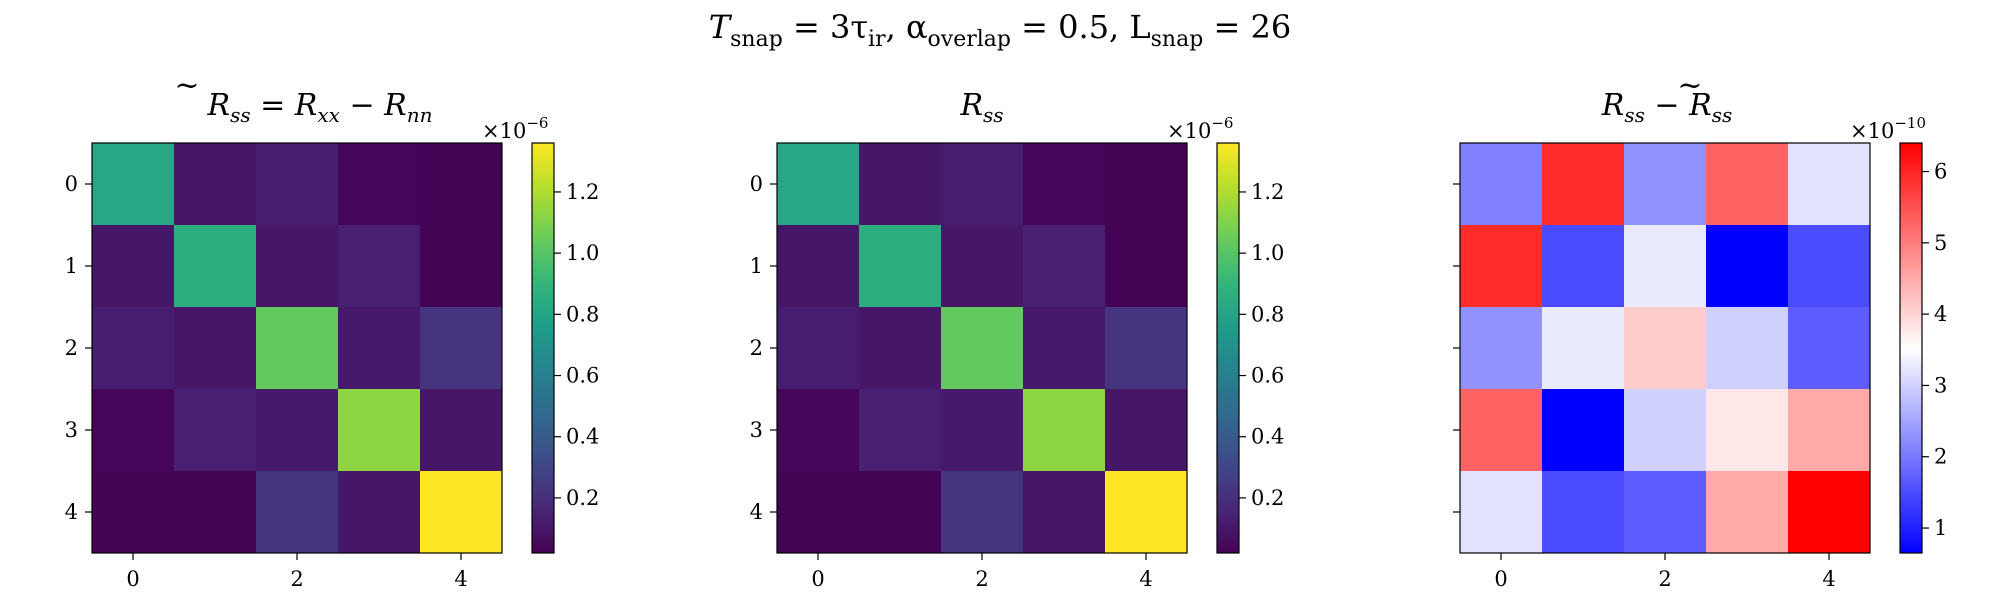 The width and height of the screenshot is (2000, 600). What do you see at coordinates (373, 105) in the screenshot?
I see `panel-1-title-minus: − R` at bounding box center [373, 105].